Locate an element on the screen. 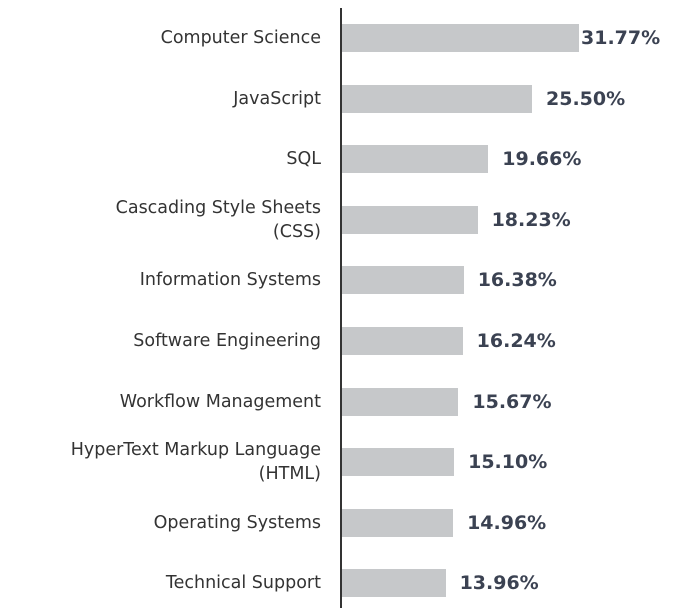 This screenshot has height=608, width=673. category-label: Operating Systems is located at coordinates (237, 522).